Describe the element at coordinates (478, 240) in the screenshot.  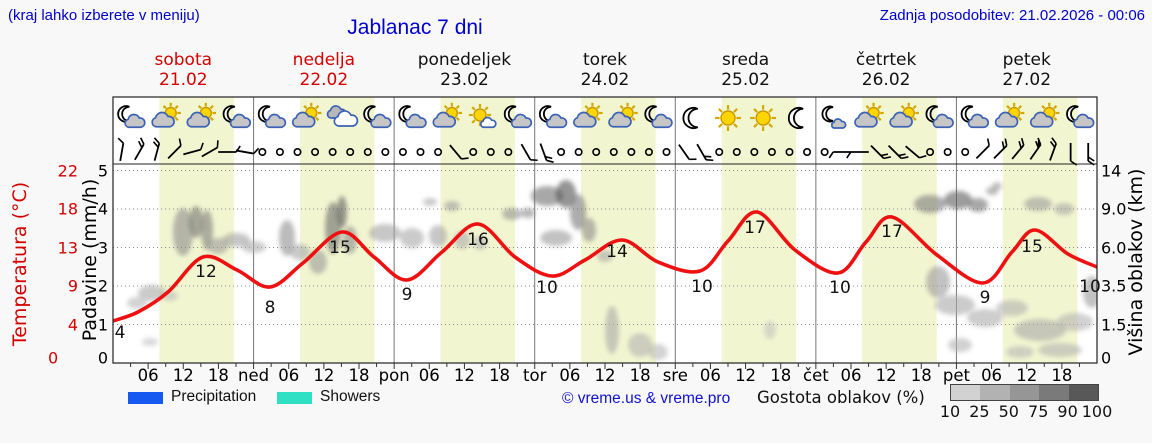
I see `temperature-value-label: 16` at that location.